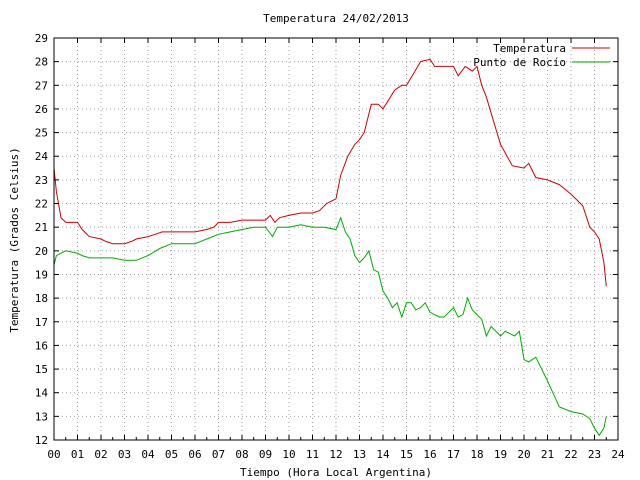 The height and width of the screenshot is (480, 640). Describe the element at coordinates (529, 48) in the screenshot. I see `legend-label: Temperatura` at that location.